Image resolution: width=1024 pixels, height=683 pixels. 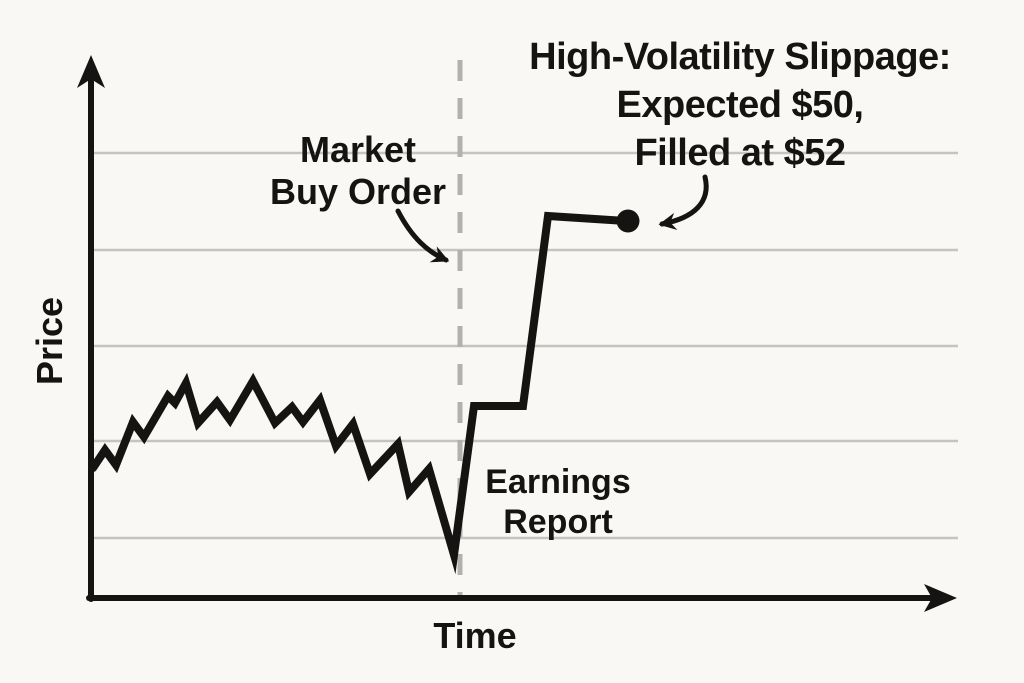 I want to click on earnings-report-label: Earnings Report, so click(x=558, y=502).